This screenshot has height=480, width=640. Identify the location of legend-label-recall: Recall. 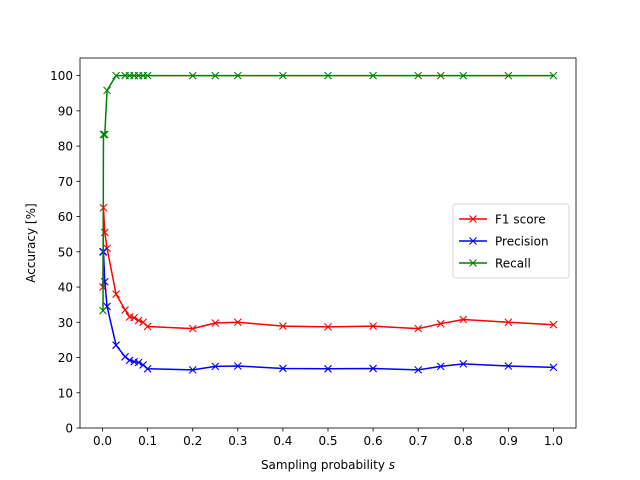
(513, 264).